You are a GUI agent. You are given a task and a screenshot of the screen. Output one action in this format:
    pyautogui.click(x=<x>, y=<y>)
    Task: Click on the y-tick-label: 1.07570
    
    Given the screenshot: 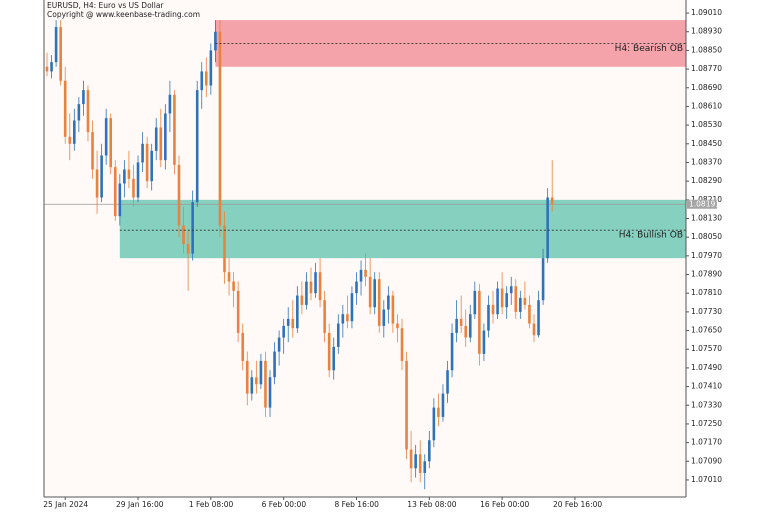 What is the action you would take?
    pyautogui.click(x=706, y=348)
    